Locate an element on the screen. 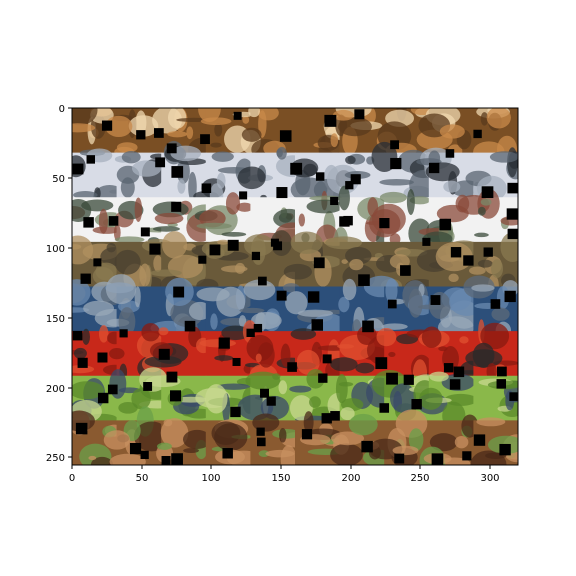  y-tick-label: 200 is located at coordinates (55, 389).